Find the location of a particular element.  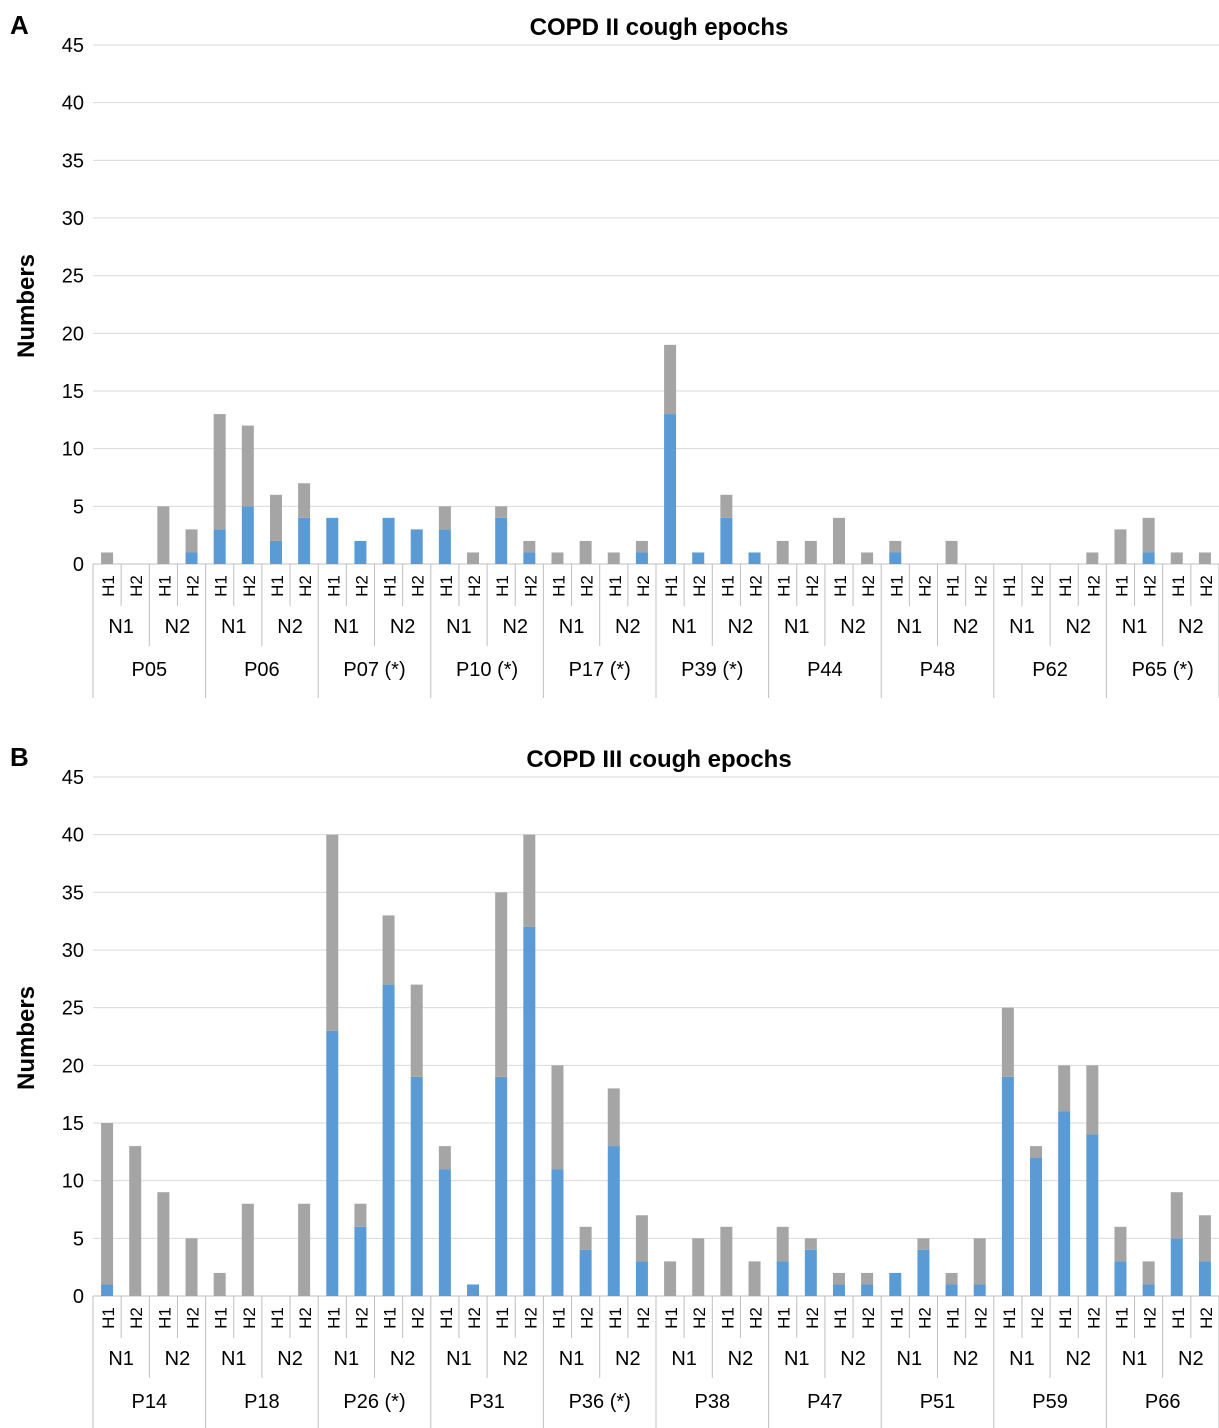

chart0-y-tick-label: 25 is located at coordinates (73, 277).